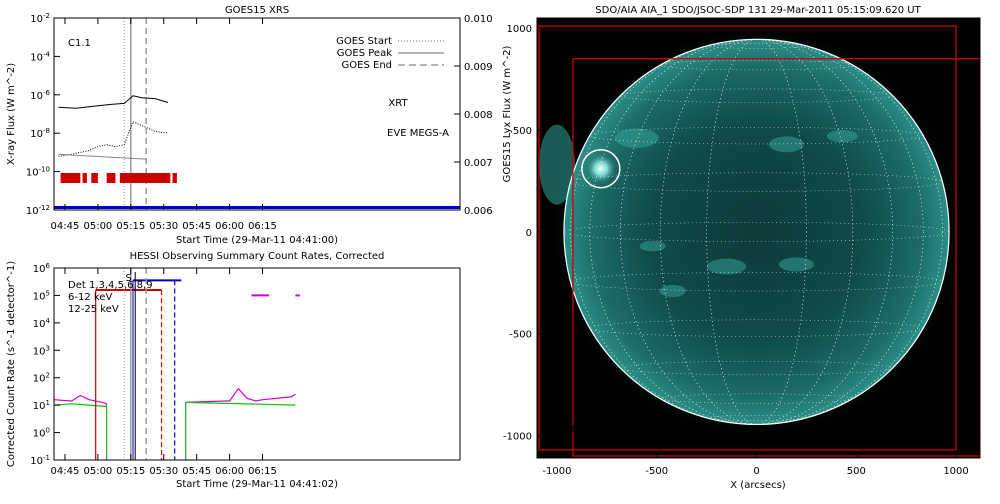 The image size is (1000, 504). Describe the element at coordinates (229, 226) in the screenshot. I see `goes-x-tick-label: 06:00` at that location.